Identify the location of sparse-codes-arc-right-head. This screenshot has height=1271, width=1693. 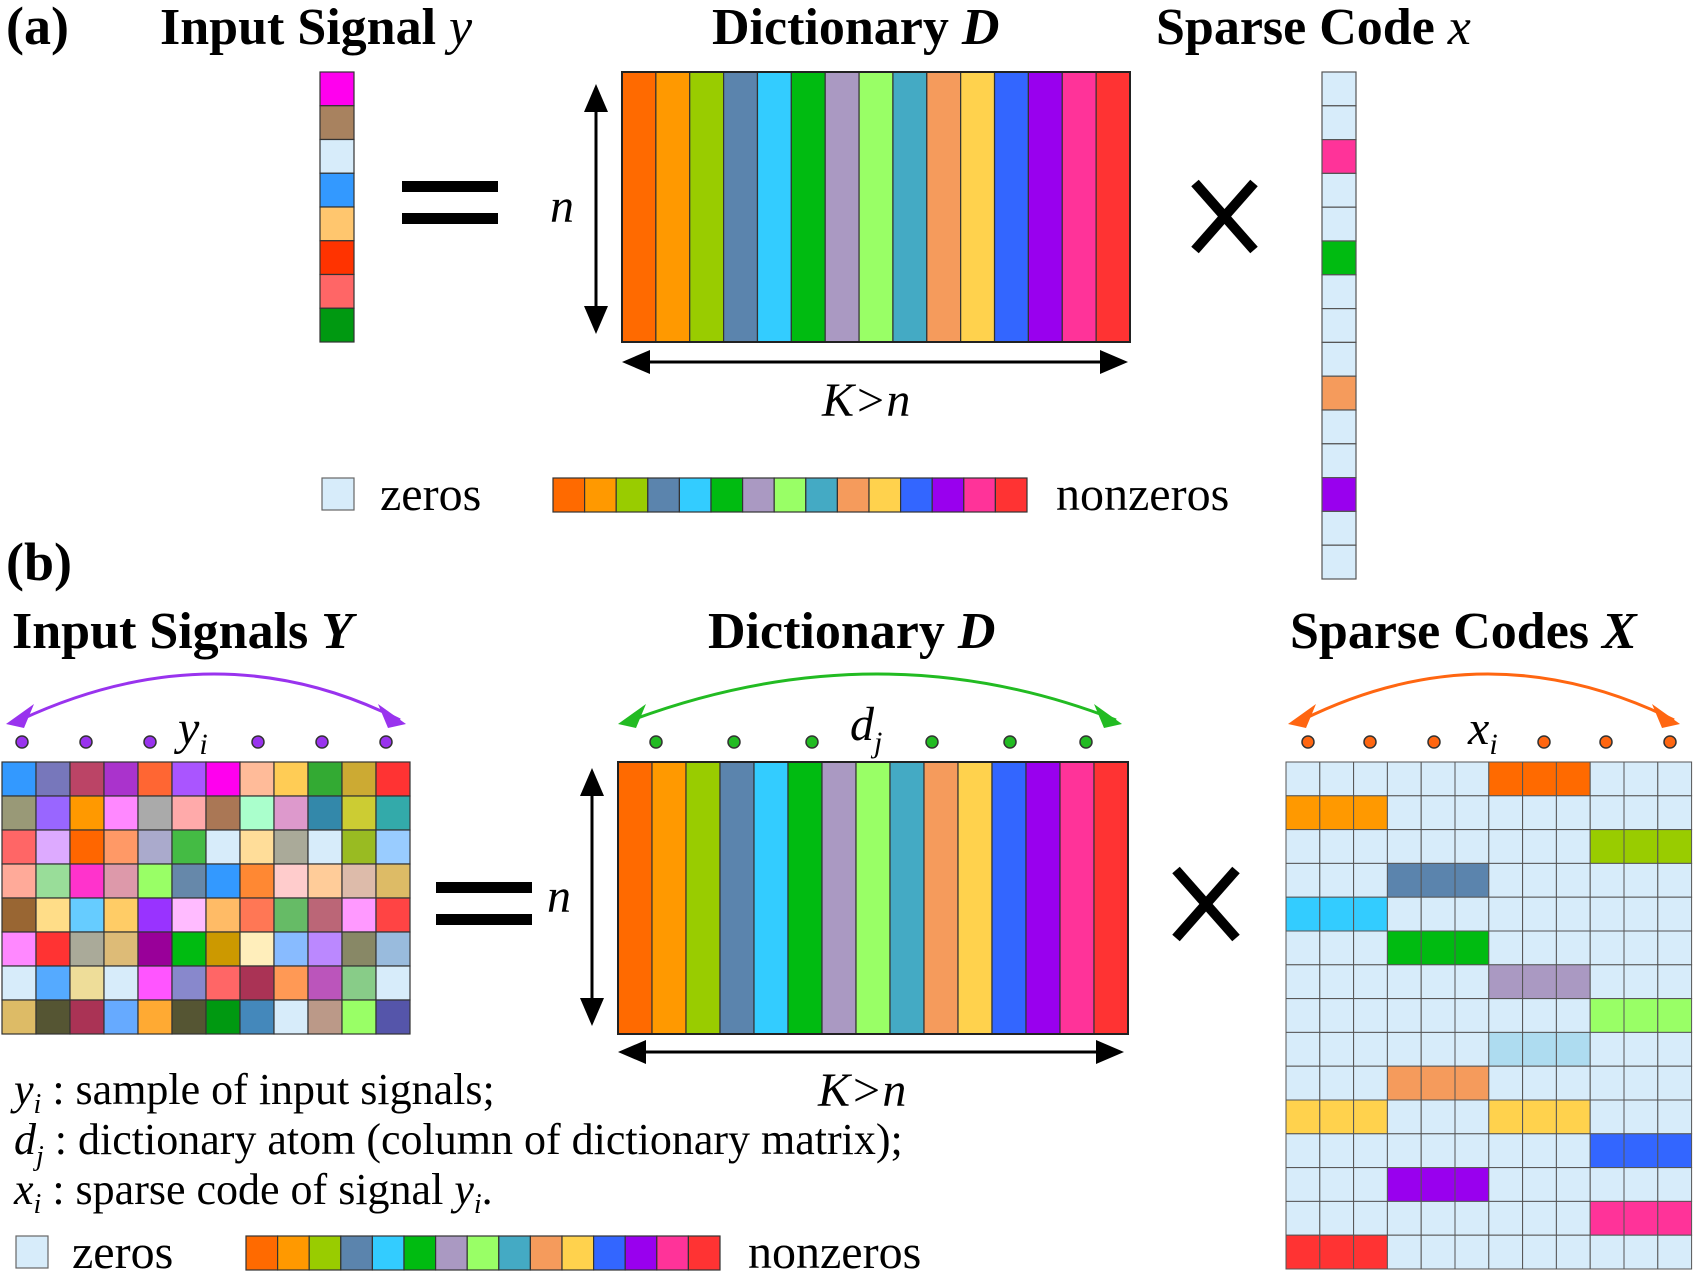
(1666, 716).